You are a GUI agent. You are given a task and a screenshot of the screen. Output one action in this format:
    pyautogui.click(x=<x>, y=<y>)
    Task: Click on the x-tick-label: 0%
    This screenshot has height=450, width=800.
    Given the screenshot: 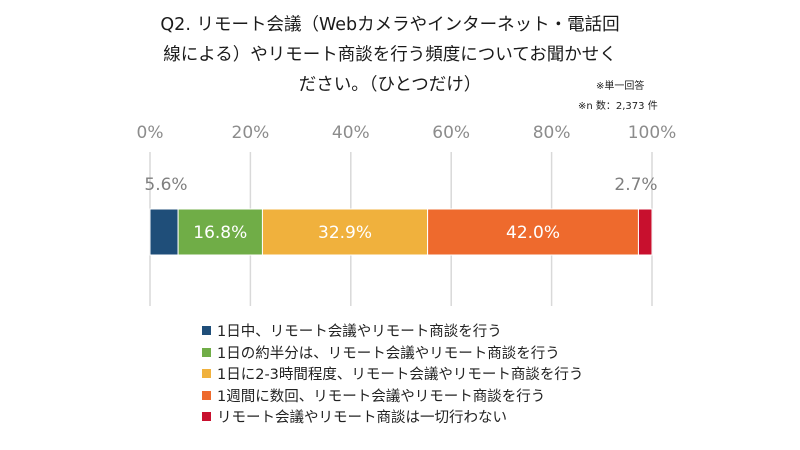 What is the action you would take?
    pyautogui.click(x=150, y=133)
    